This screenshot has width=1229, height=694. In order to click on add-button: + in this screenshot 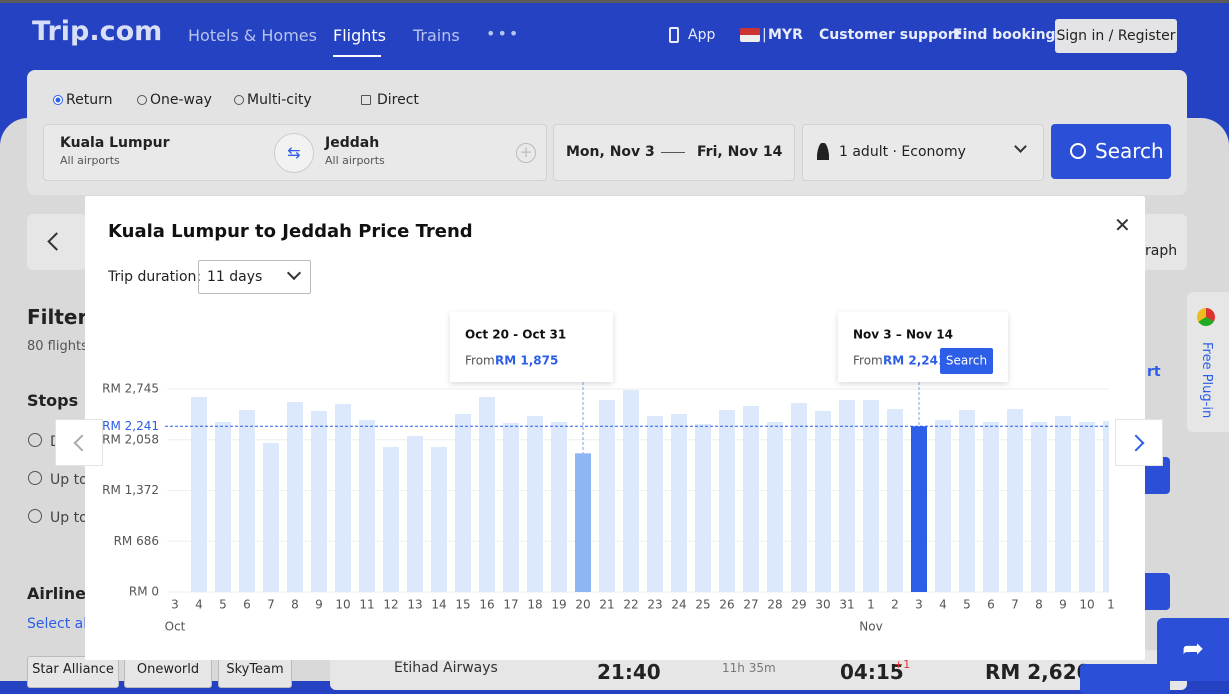, I will do `click(526, 153)`.